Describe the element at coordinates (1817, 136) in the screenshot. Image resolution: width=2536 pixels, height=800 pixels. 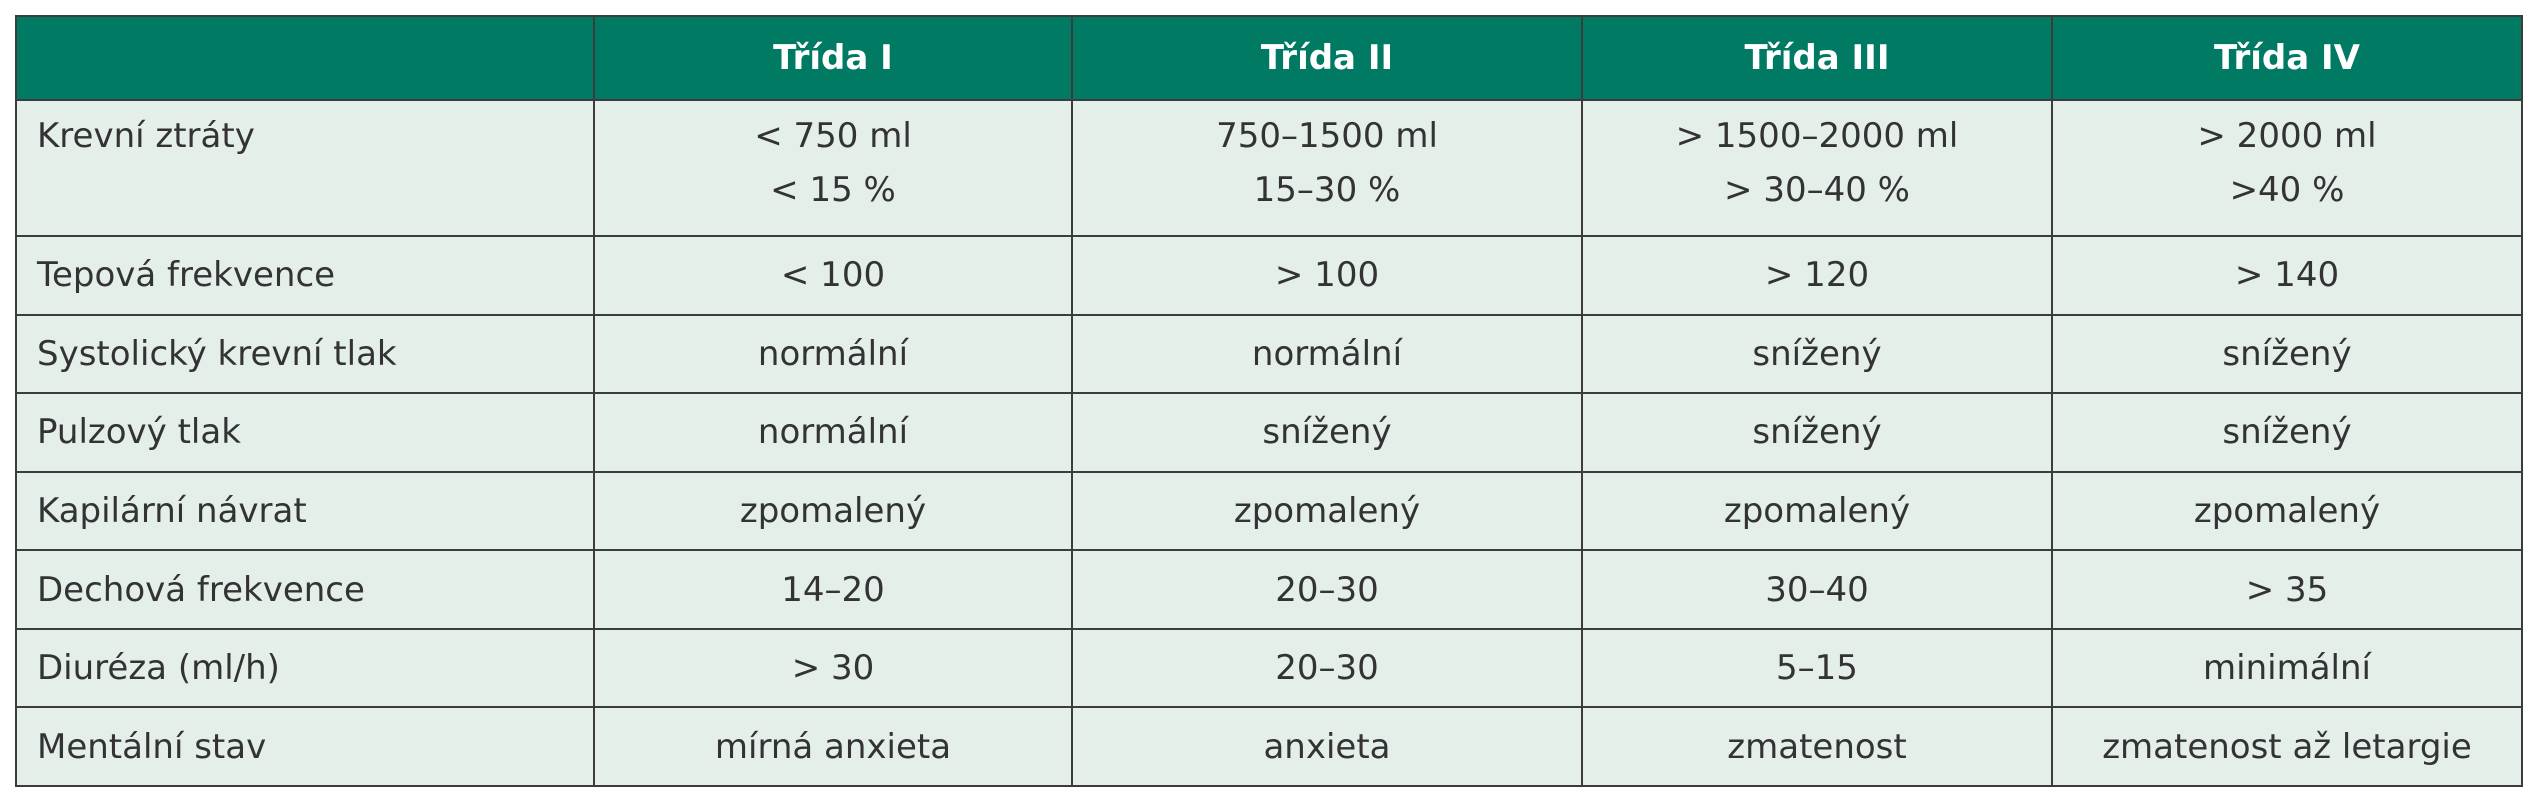
I see `cell-line: > 1500–2000 ml` at that location.